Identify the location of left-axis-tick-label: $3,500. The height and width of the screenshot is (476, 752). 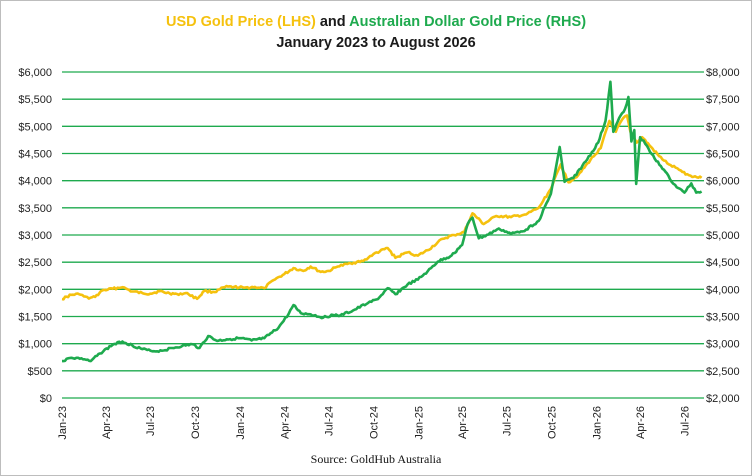
(35, 209).